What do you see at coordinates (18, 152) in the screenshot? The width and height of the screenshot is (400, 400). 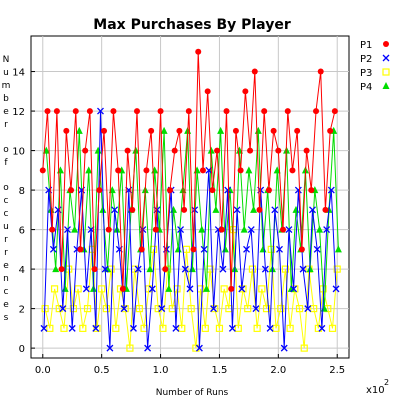 I see `y-tick-label: 10` at bounding box center [18, 152].